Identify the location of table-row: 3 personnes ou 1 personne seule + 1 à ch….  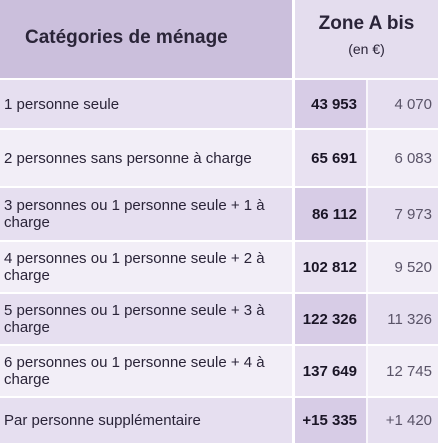
(219, 214).